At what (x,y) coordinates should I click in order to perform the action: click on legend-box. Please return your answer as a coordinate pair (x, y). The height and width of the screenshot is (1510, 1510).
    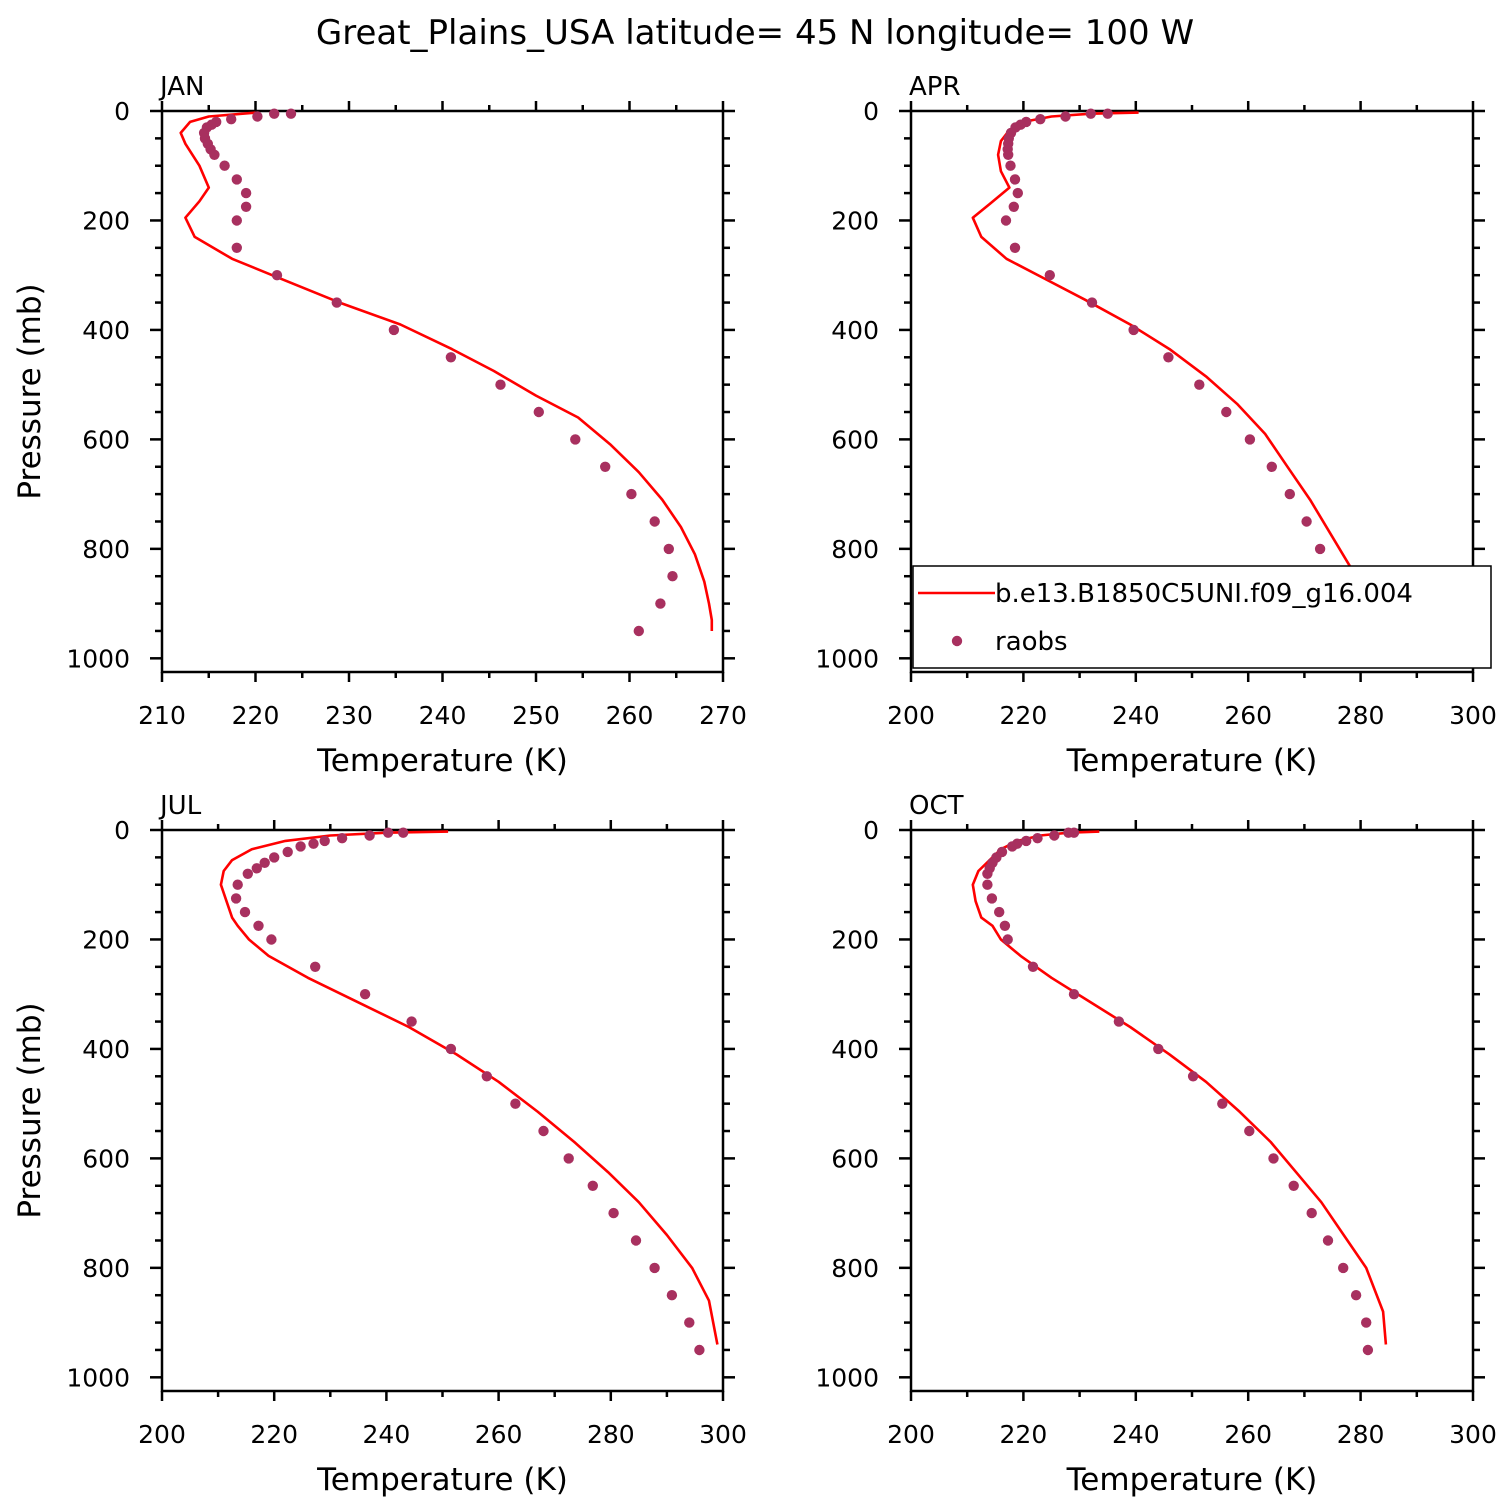
    Looking at the image, I should click on (1202, 617).